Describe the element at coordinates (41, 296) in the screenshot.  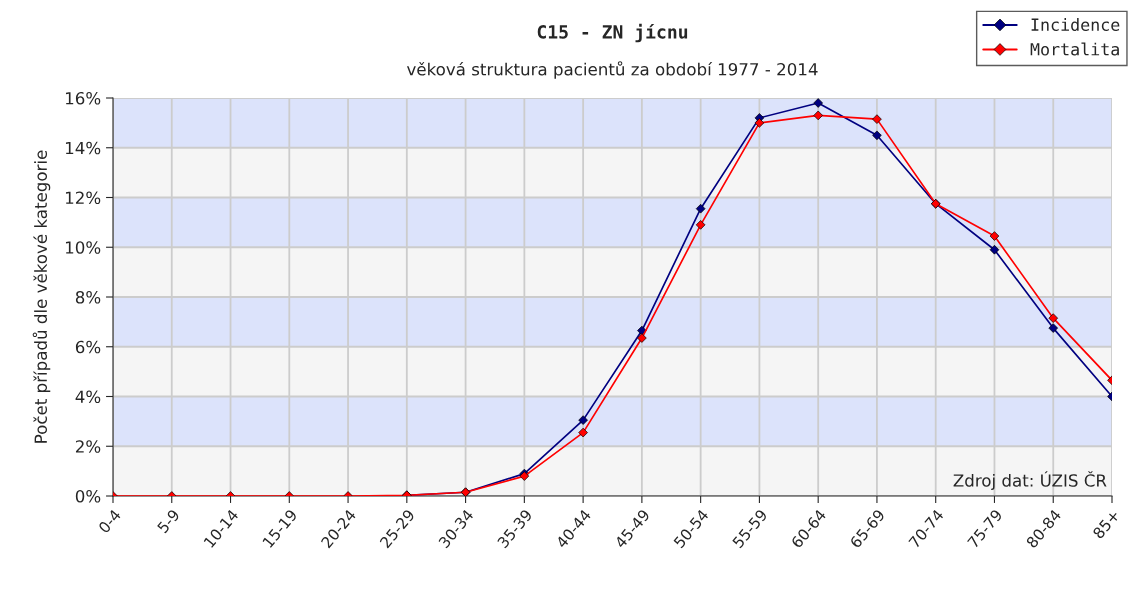
I see `y-axis-title: Počet případů dle věkové kategorie` at that location.